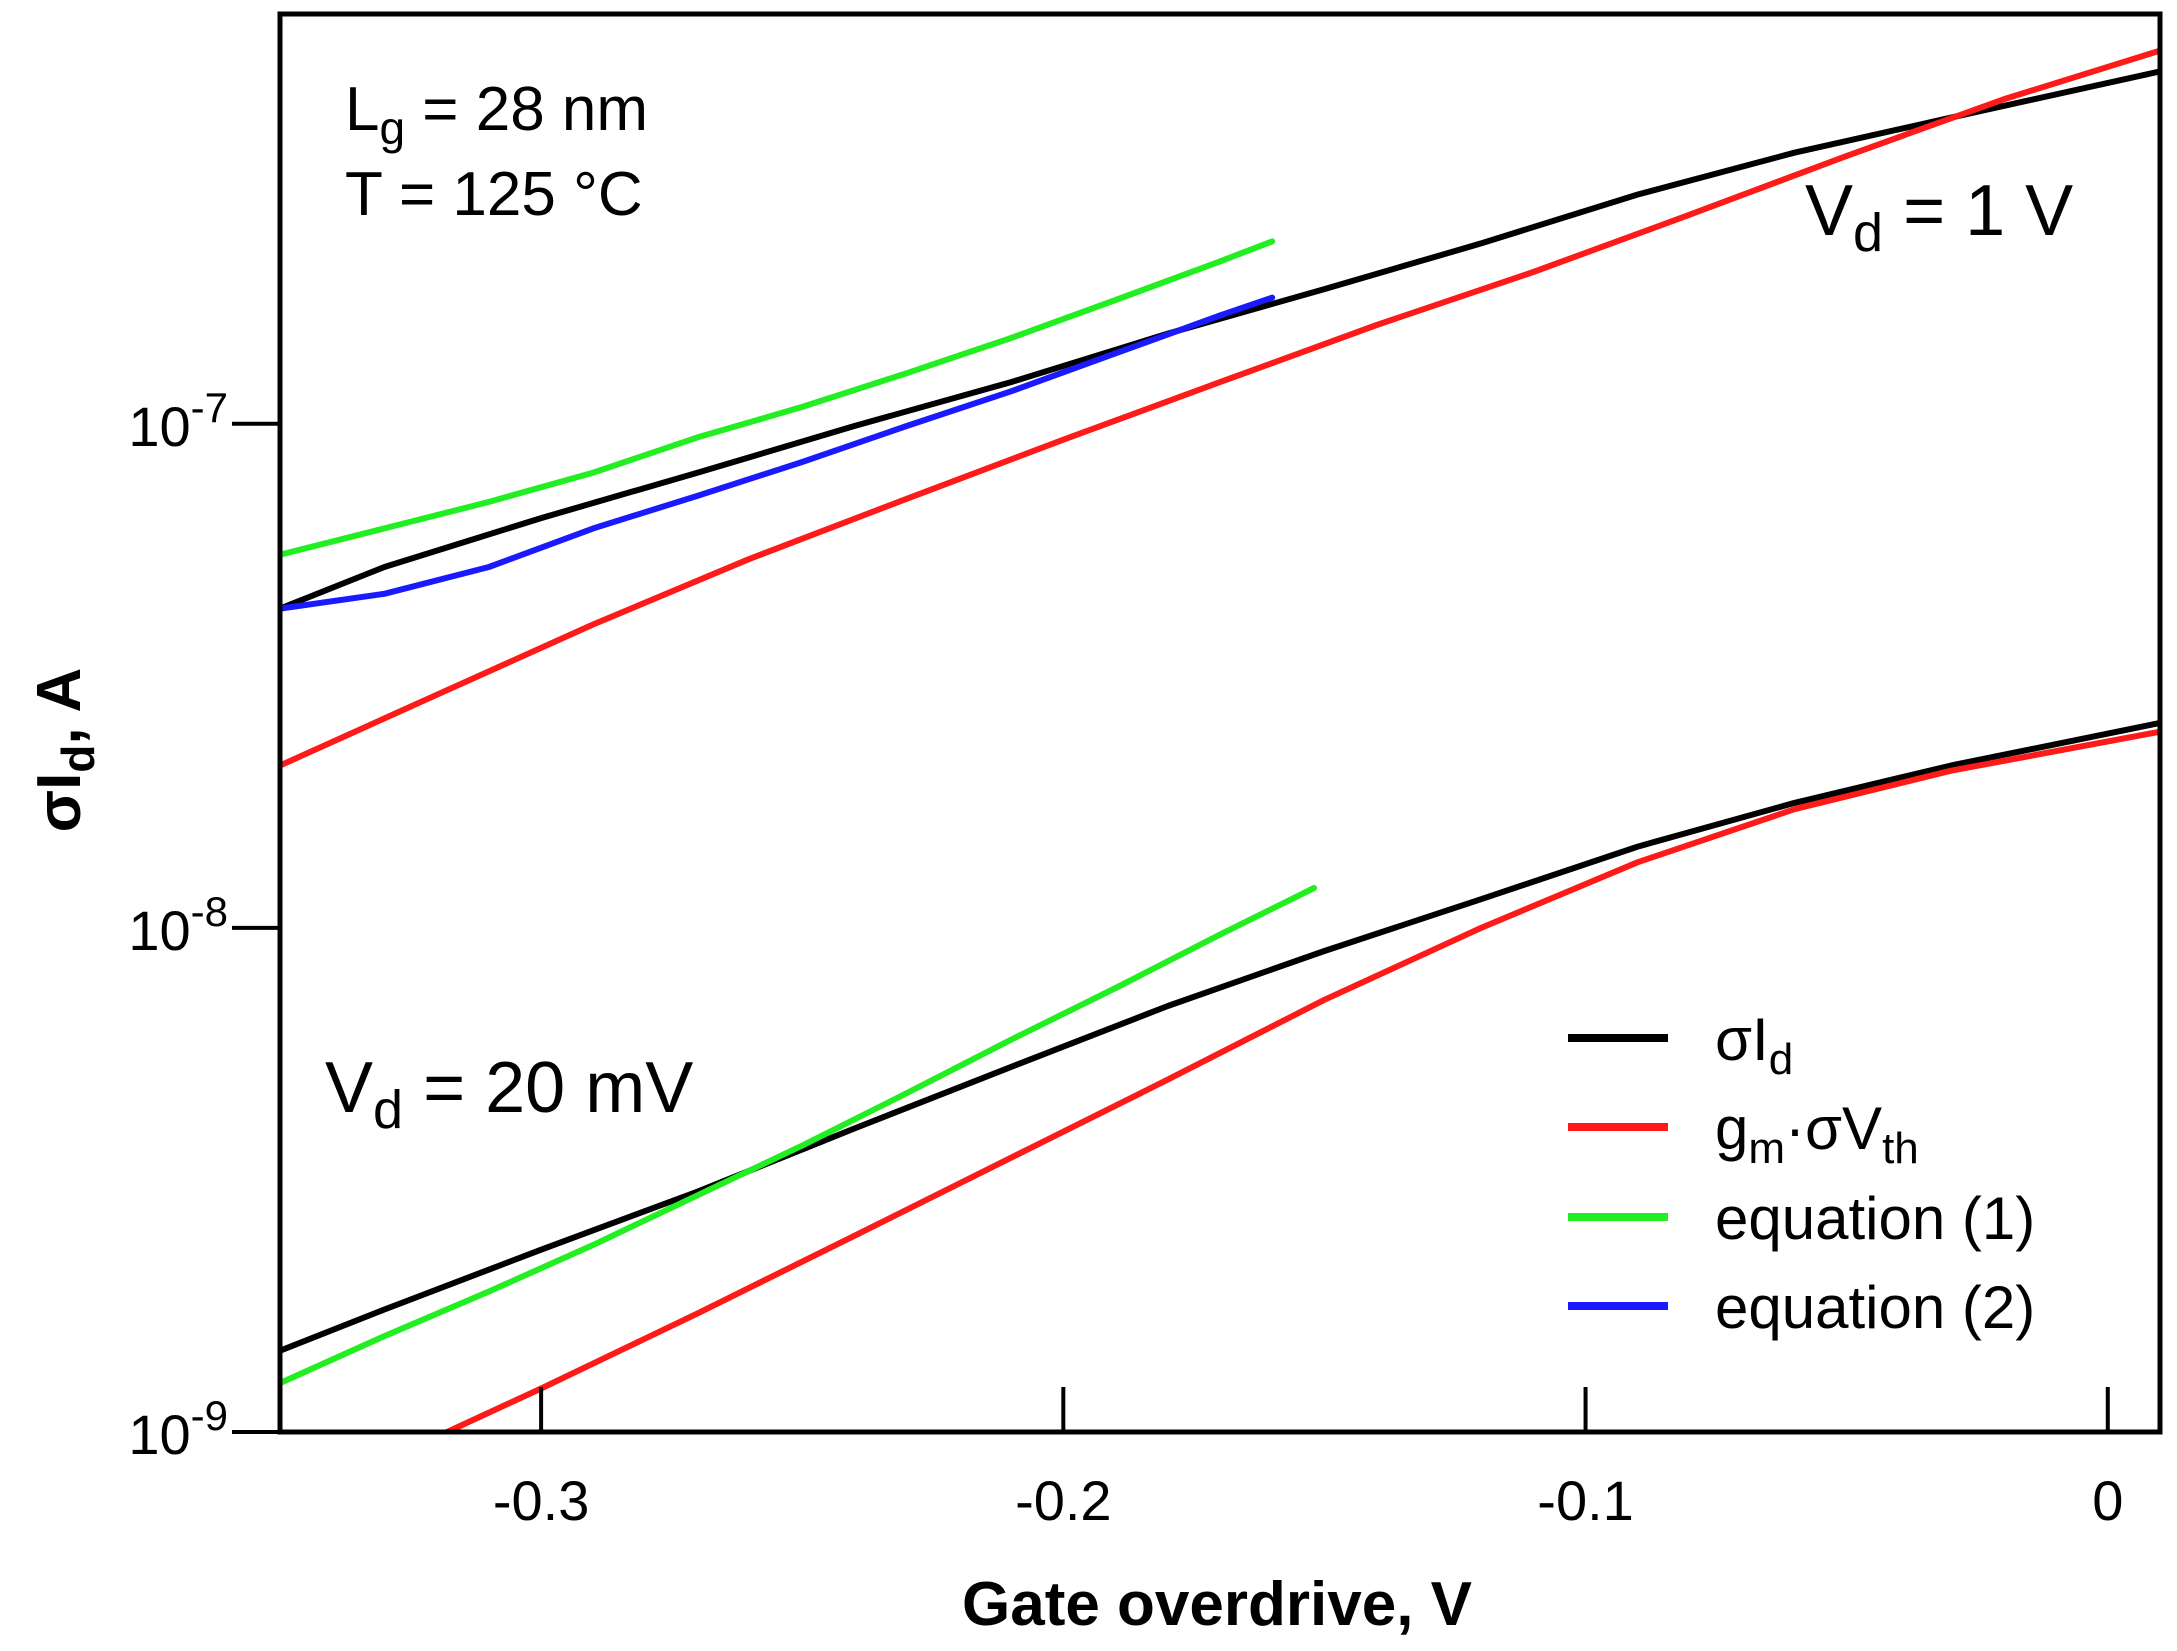 This screenshot has width=2177, height=1651. What do you see at coordinates (496, 114) in the screenshot?
I see `annotation-gate-length: Lg = 28 nm` at bounding box center [496, 114].